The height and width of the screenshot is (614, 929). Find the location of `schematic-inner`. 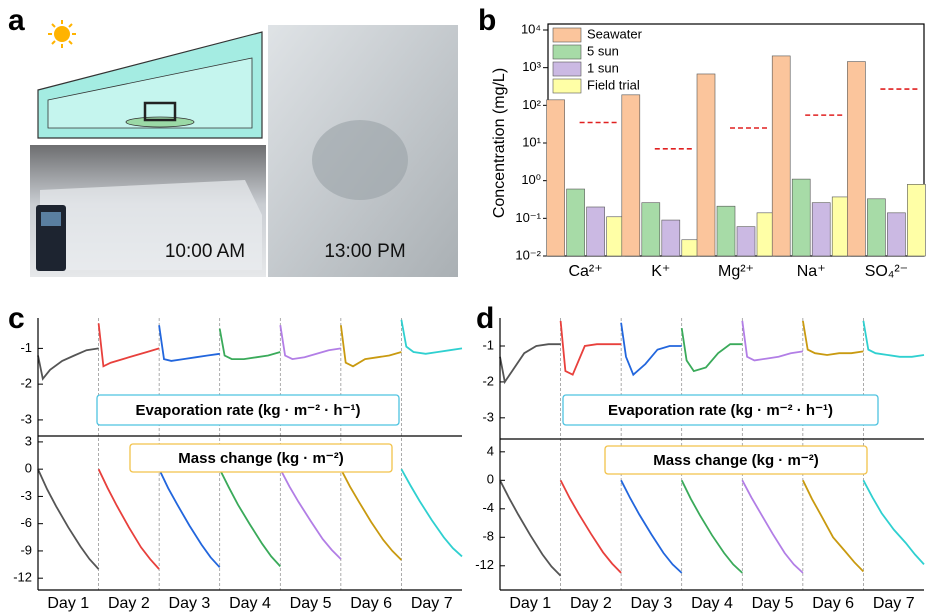

schematic-inner is located at coordinates (150, 93).